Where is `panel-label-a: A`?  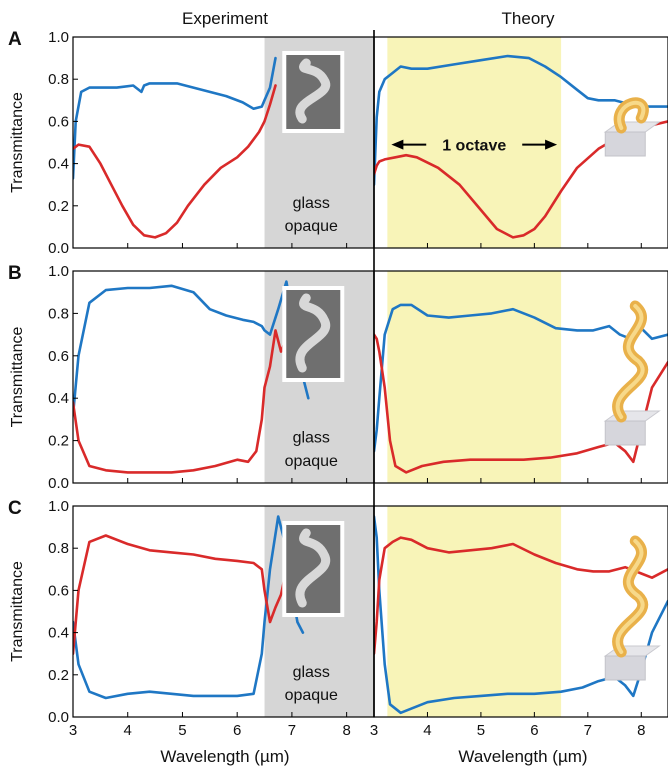
panel-label-a: A is located at coordinates (15, 39).